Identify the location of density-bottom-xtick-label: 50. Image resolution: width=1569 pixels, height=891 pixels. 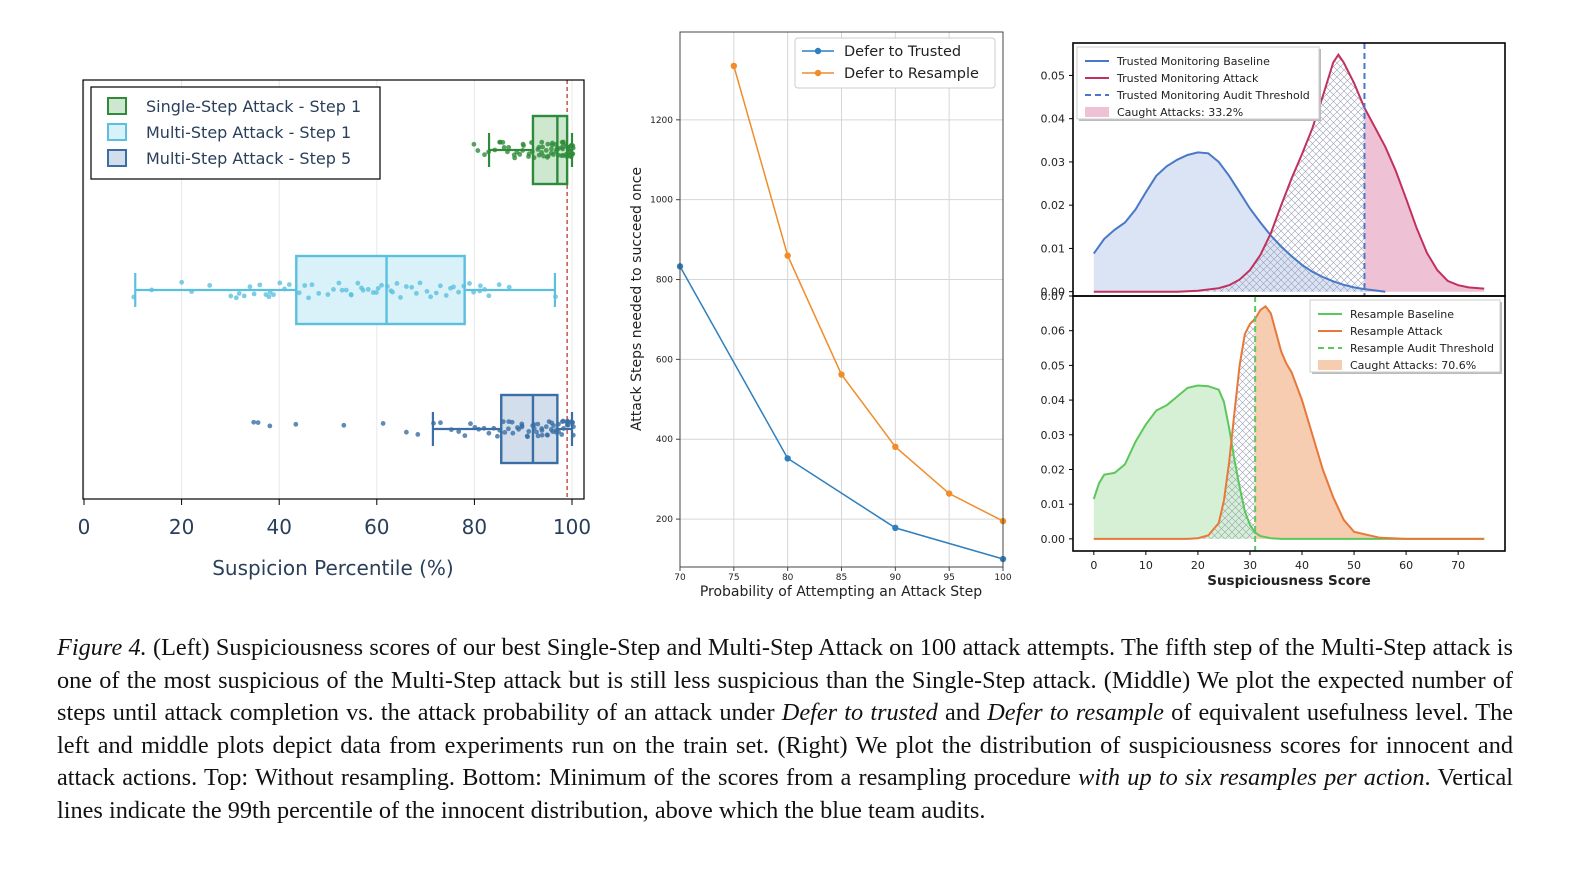
(1354, 565).